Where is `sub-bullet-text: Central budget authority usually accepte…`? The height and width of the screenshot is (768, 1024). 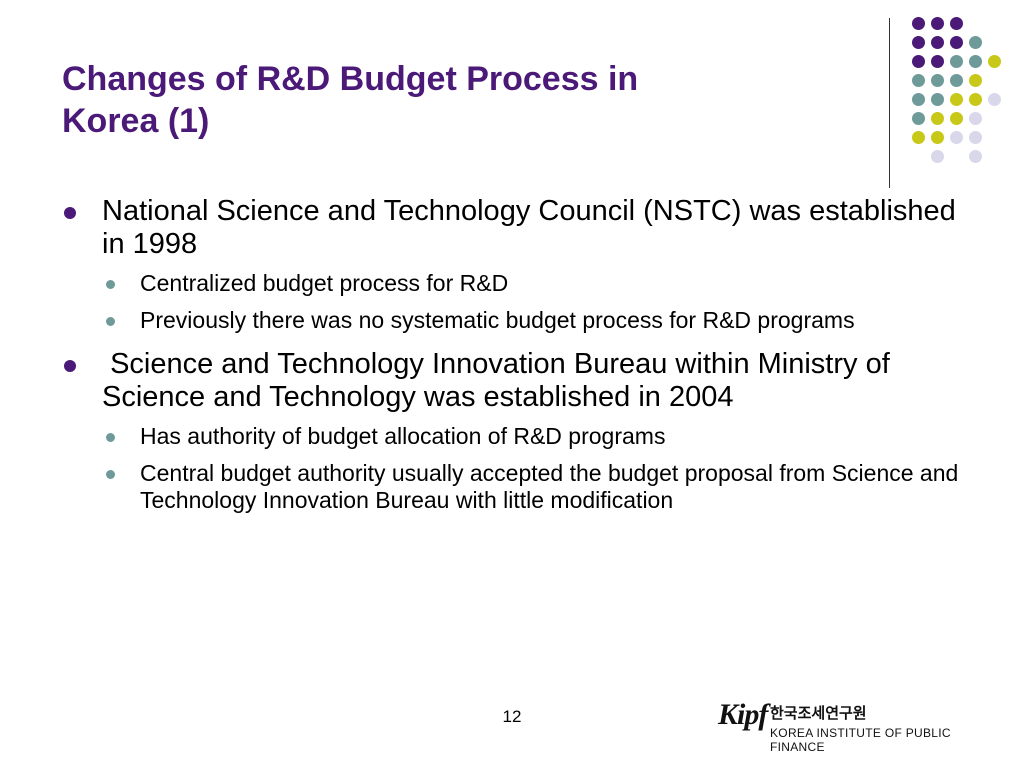
sub-bullet-text: Central budget authority usually accepte… is located at coordinates (549, 486).